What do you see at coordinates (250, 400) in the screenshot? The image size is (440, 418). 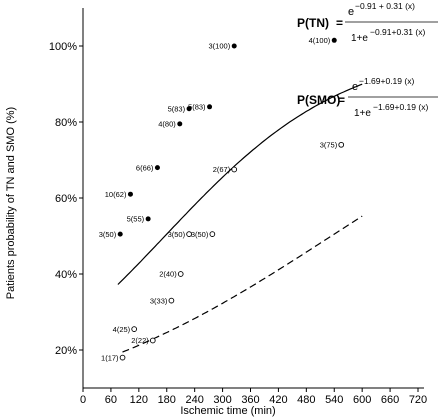 I see `x-tick-label: 360` at bounding box center [250, 400].